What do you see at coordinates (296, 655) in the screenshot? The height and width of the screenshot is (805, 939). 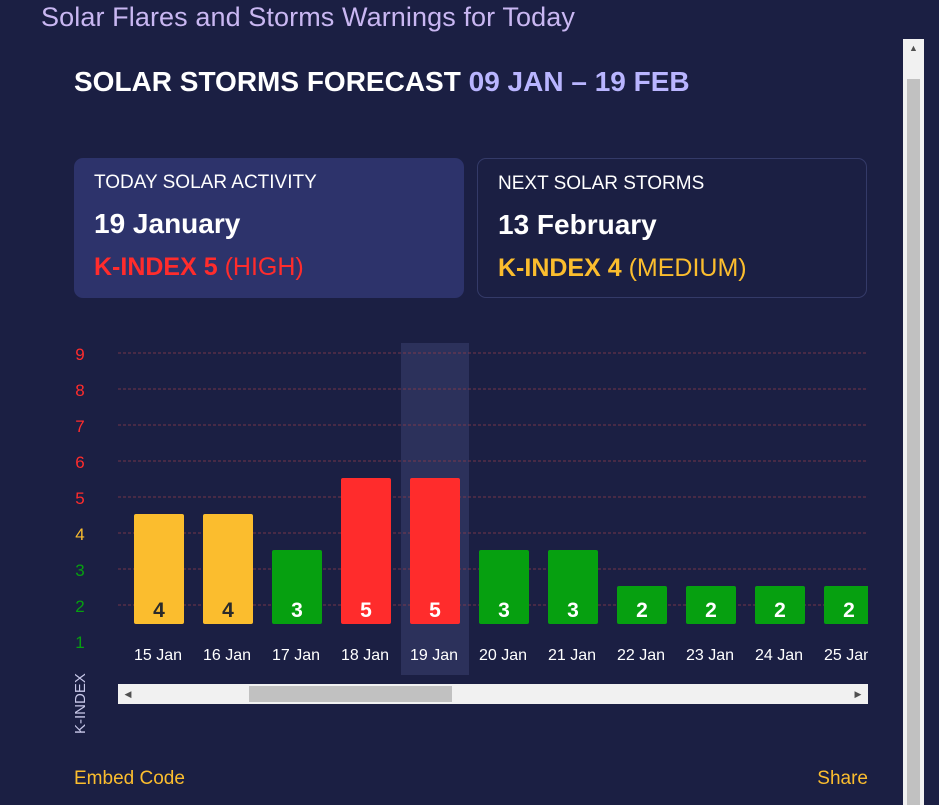 I see `x-tick-label: 17 Jan` at bounding box center [296, 655].